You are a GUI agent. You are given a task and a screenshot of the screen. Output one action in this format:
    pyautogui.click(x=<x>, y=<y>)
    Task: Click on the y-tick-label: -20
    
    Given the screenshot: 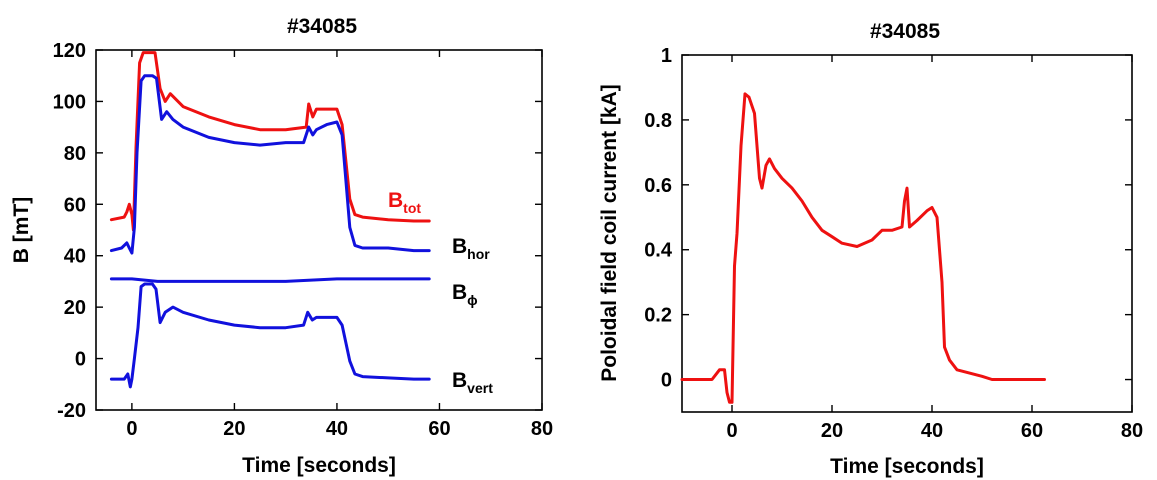 What is the action you would take?
    pyautogui.click(x=71, y=411)
    